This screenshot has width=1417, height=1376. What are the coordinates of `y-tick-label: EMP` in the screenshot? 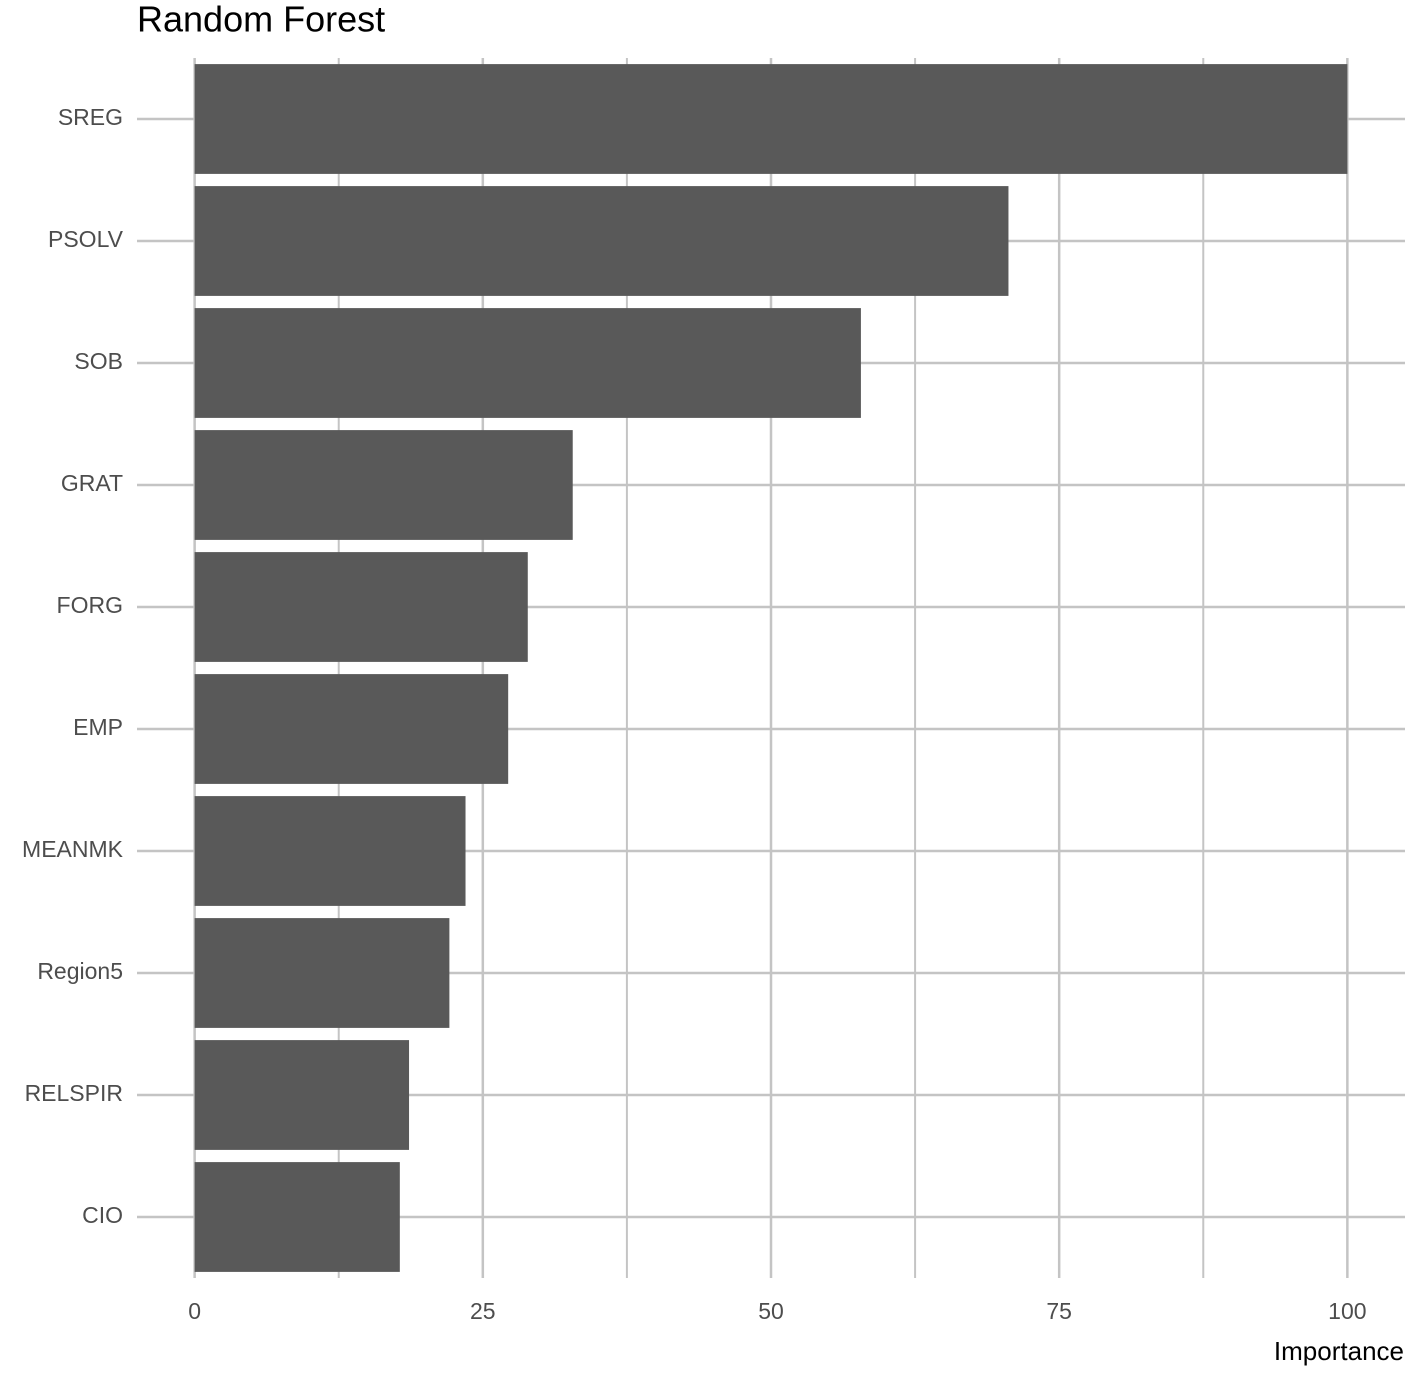 It's located at (98, 727).